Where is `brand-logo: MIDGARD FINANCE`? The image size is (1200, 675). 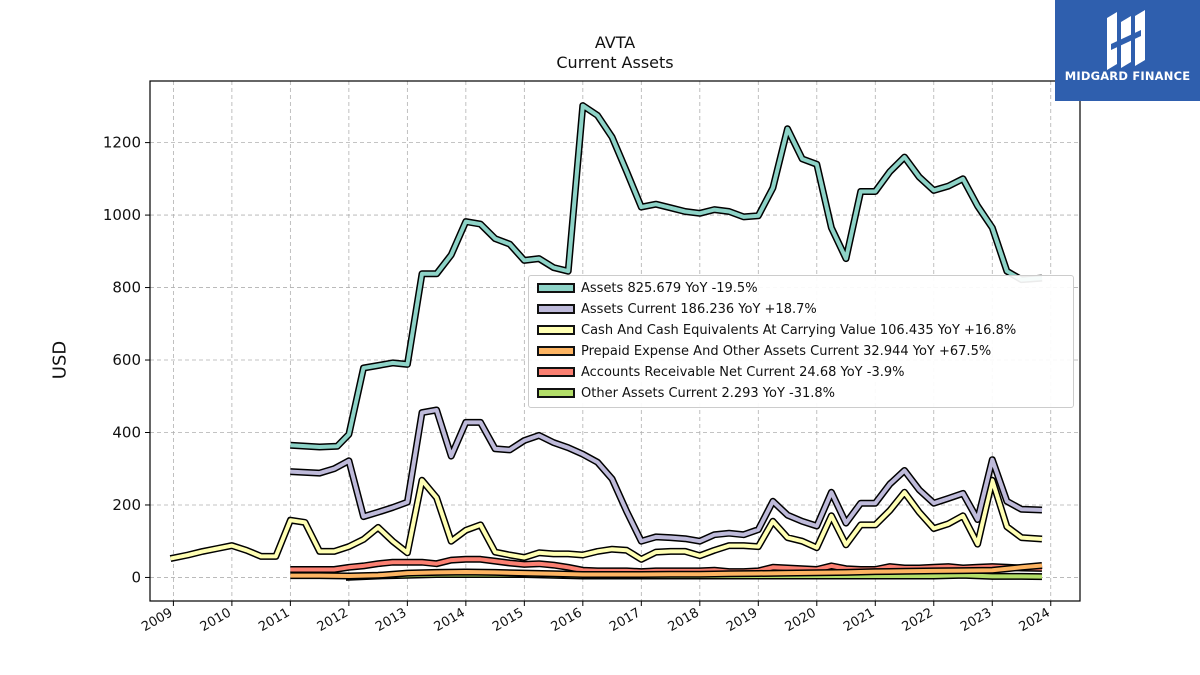
brand-logo: MIDGARD FINANCE is located at coordinates (1127, 50).